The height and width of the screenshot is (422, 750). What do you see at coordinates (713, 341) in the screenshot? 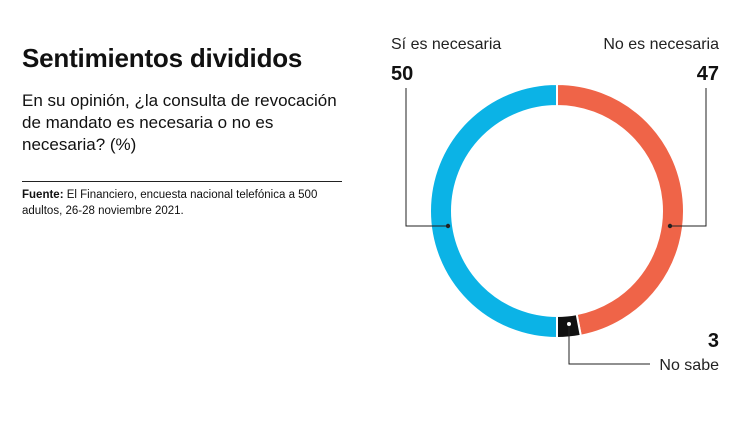
I see `slice-value-nosabe: 3` at bounding box center [713, 341].